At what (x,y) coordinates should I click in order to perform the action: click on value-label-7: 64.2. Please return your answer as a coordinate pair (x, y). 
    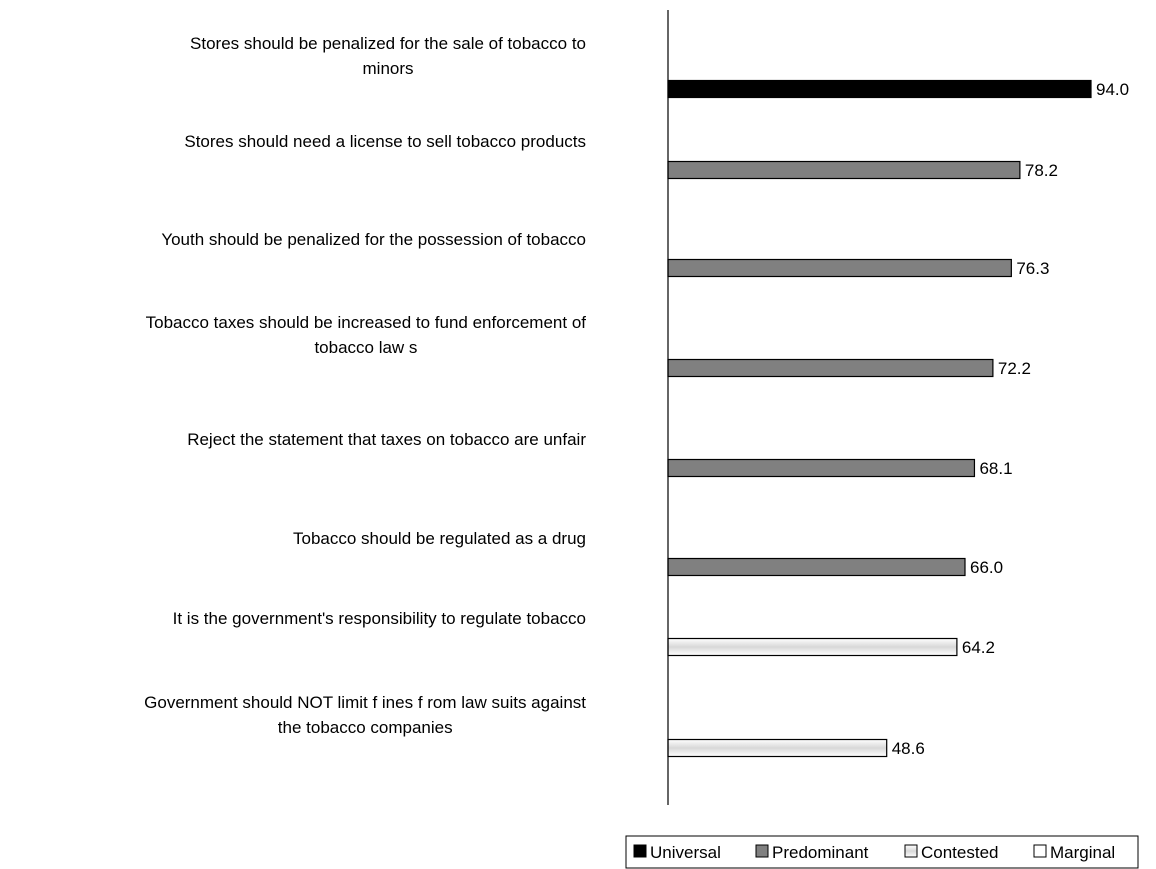
    Looking at the image, I should click on (978, 647).